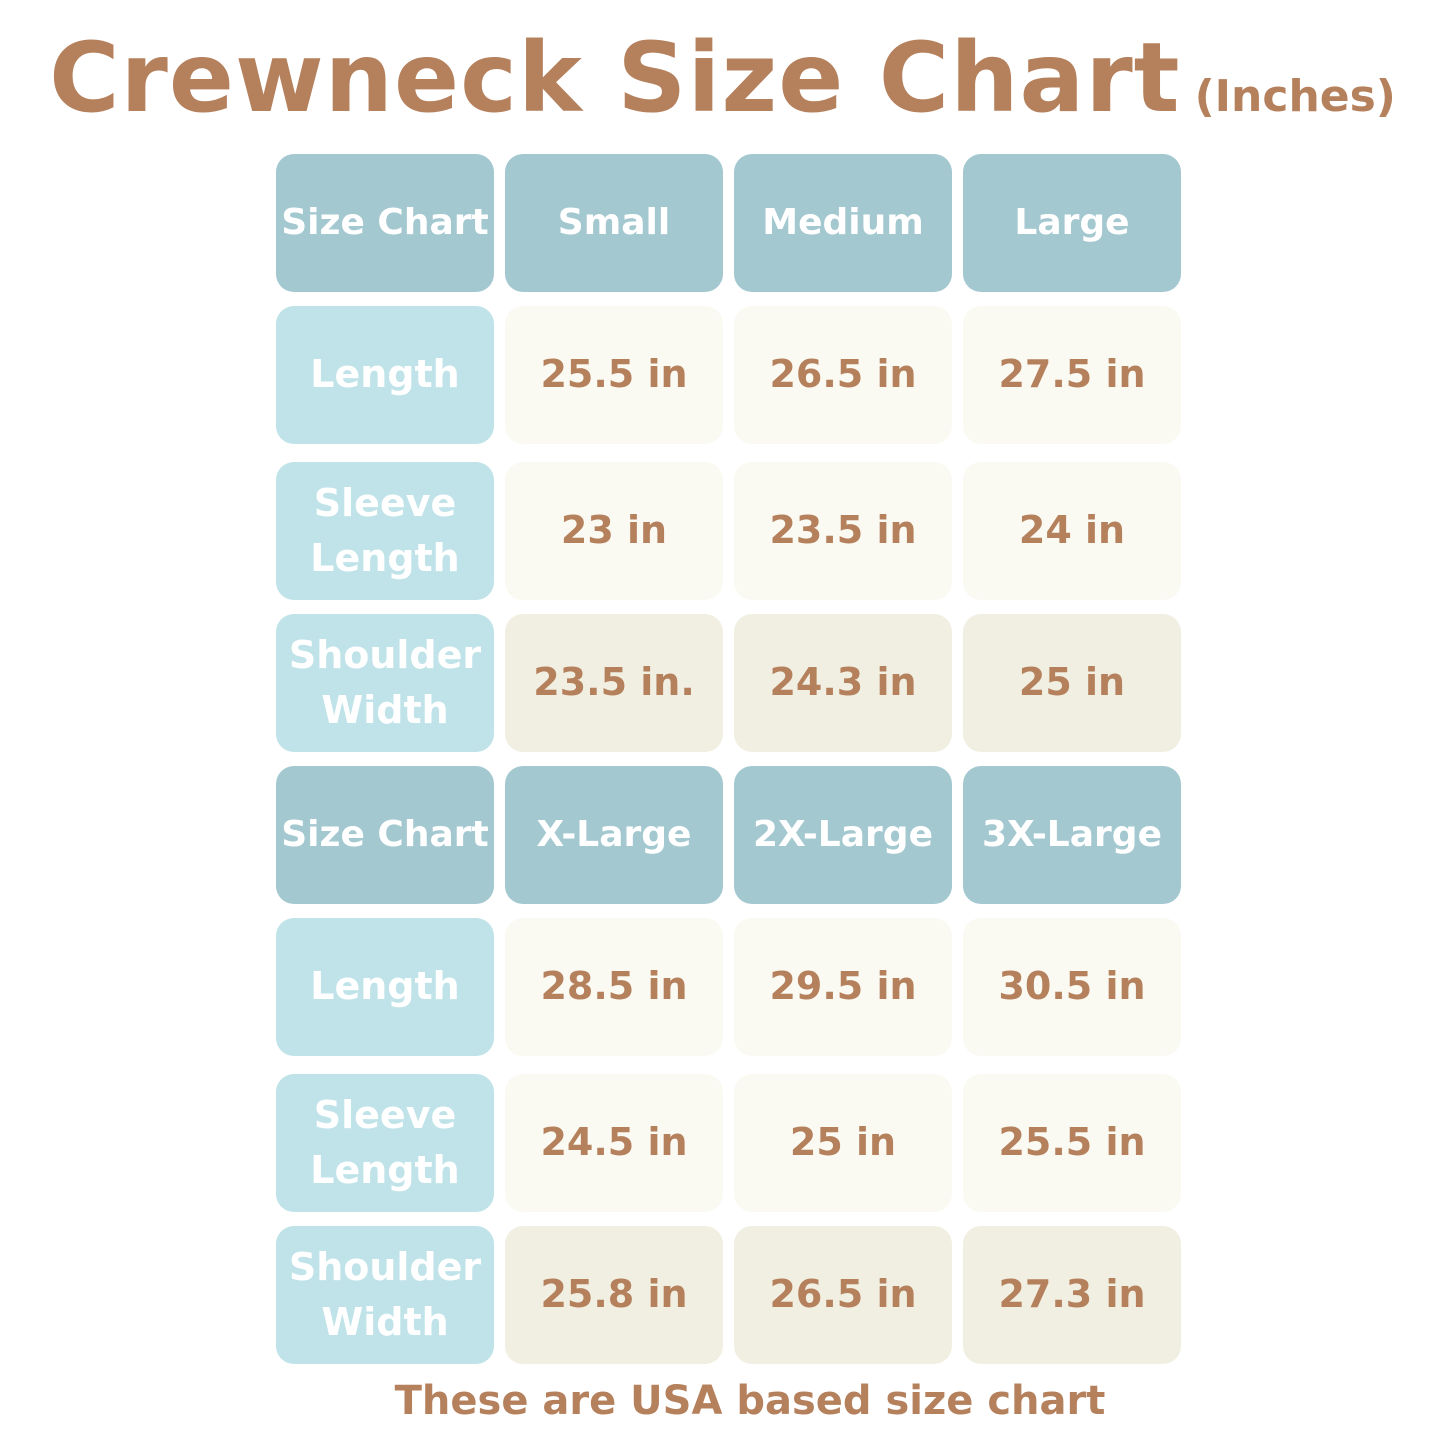  Describe the element at coordinates (843, 531) in the screenshot. I see `value-cell: 23.5 in` at that location.